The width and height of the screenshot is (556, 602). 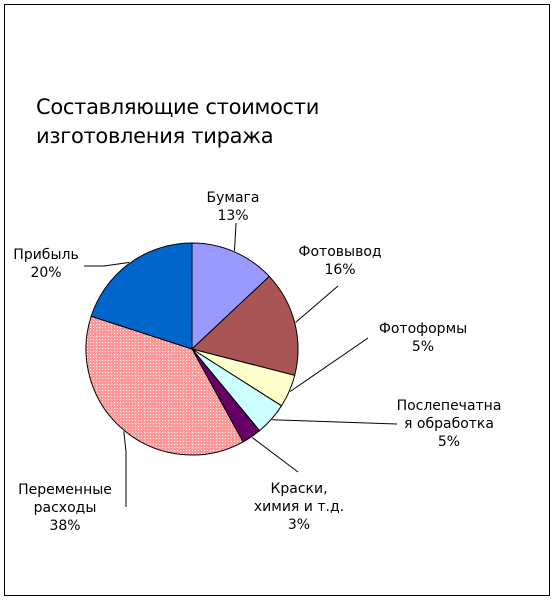 I want to click on slice-name-line-2: расходы, so click(x=65, y=508).